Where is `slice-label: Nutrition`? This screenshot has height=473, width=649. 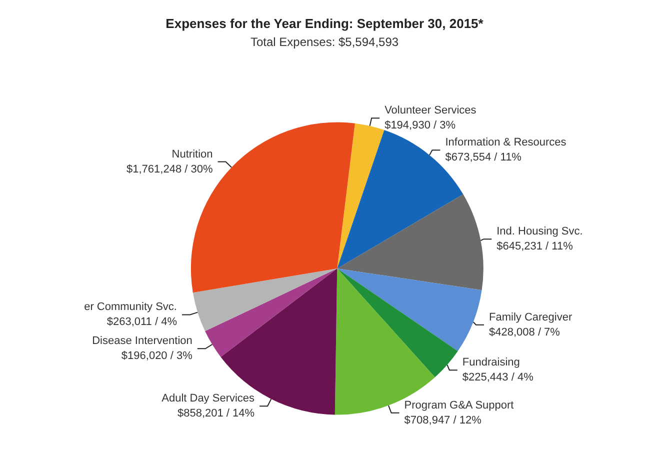
slice-label: Nutrition is located at coordinates (192, 154).